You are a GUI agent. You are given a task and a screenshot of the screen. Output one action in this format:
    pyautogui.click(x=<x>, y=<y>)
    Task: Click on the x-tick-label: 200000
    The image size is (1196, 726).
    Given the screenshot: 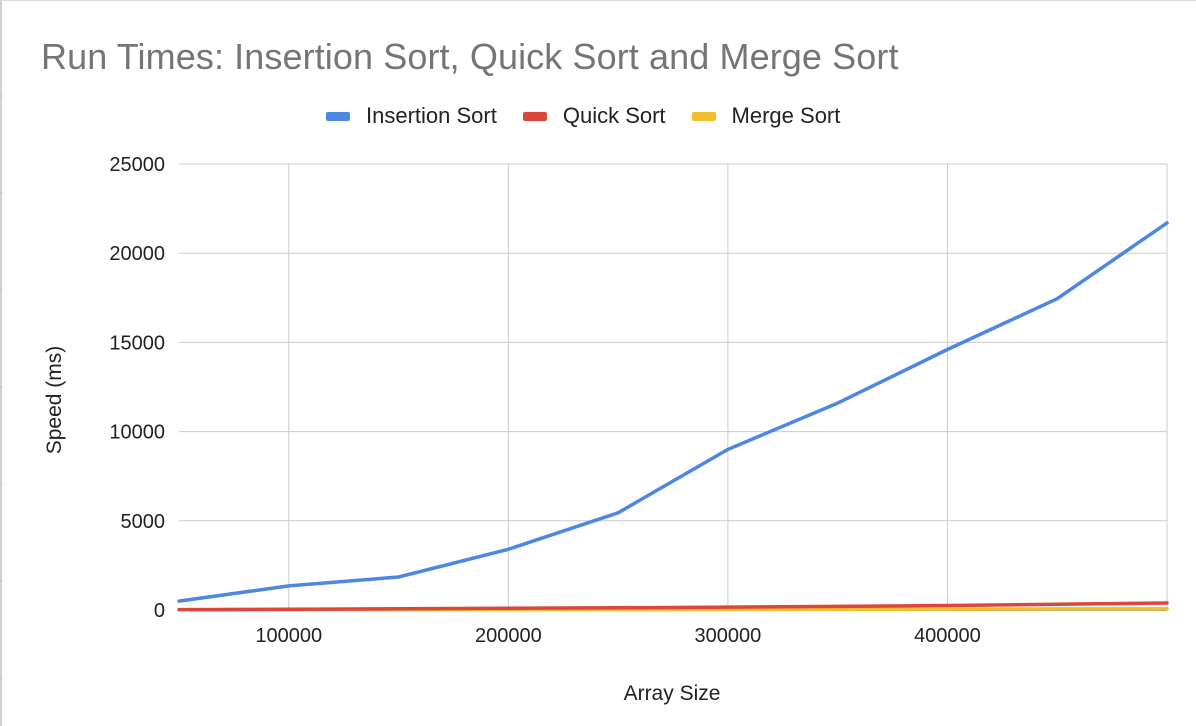 What is the action you would take?
    pyautogui.click(x=508, y=636)
    